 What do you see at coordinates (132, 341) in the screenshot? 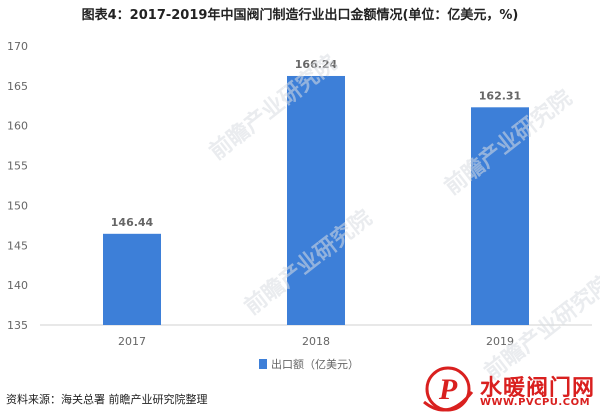
I see `x-tick-label: 2017` at bounding box center [132, 341].